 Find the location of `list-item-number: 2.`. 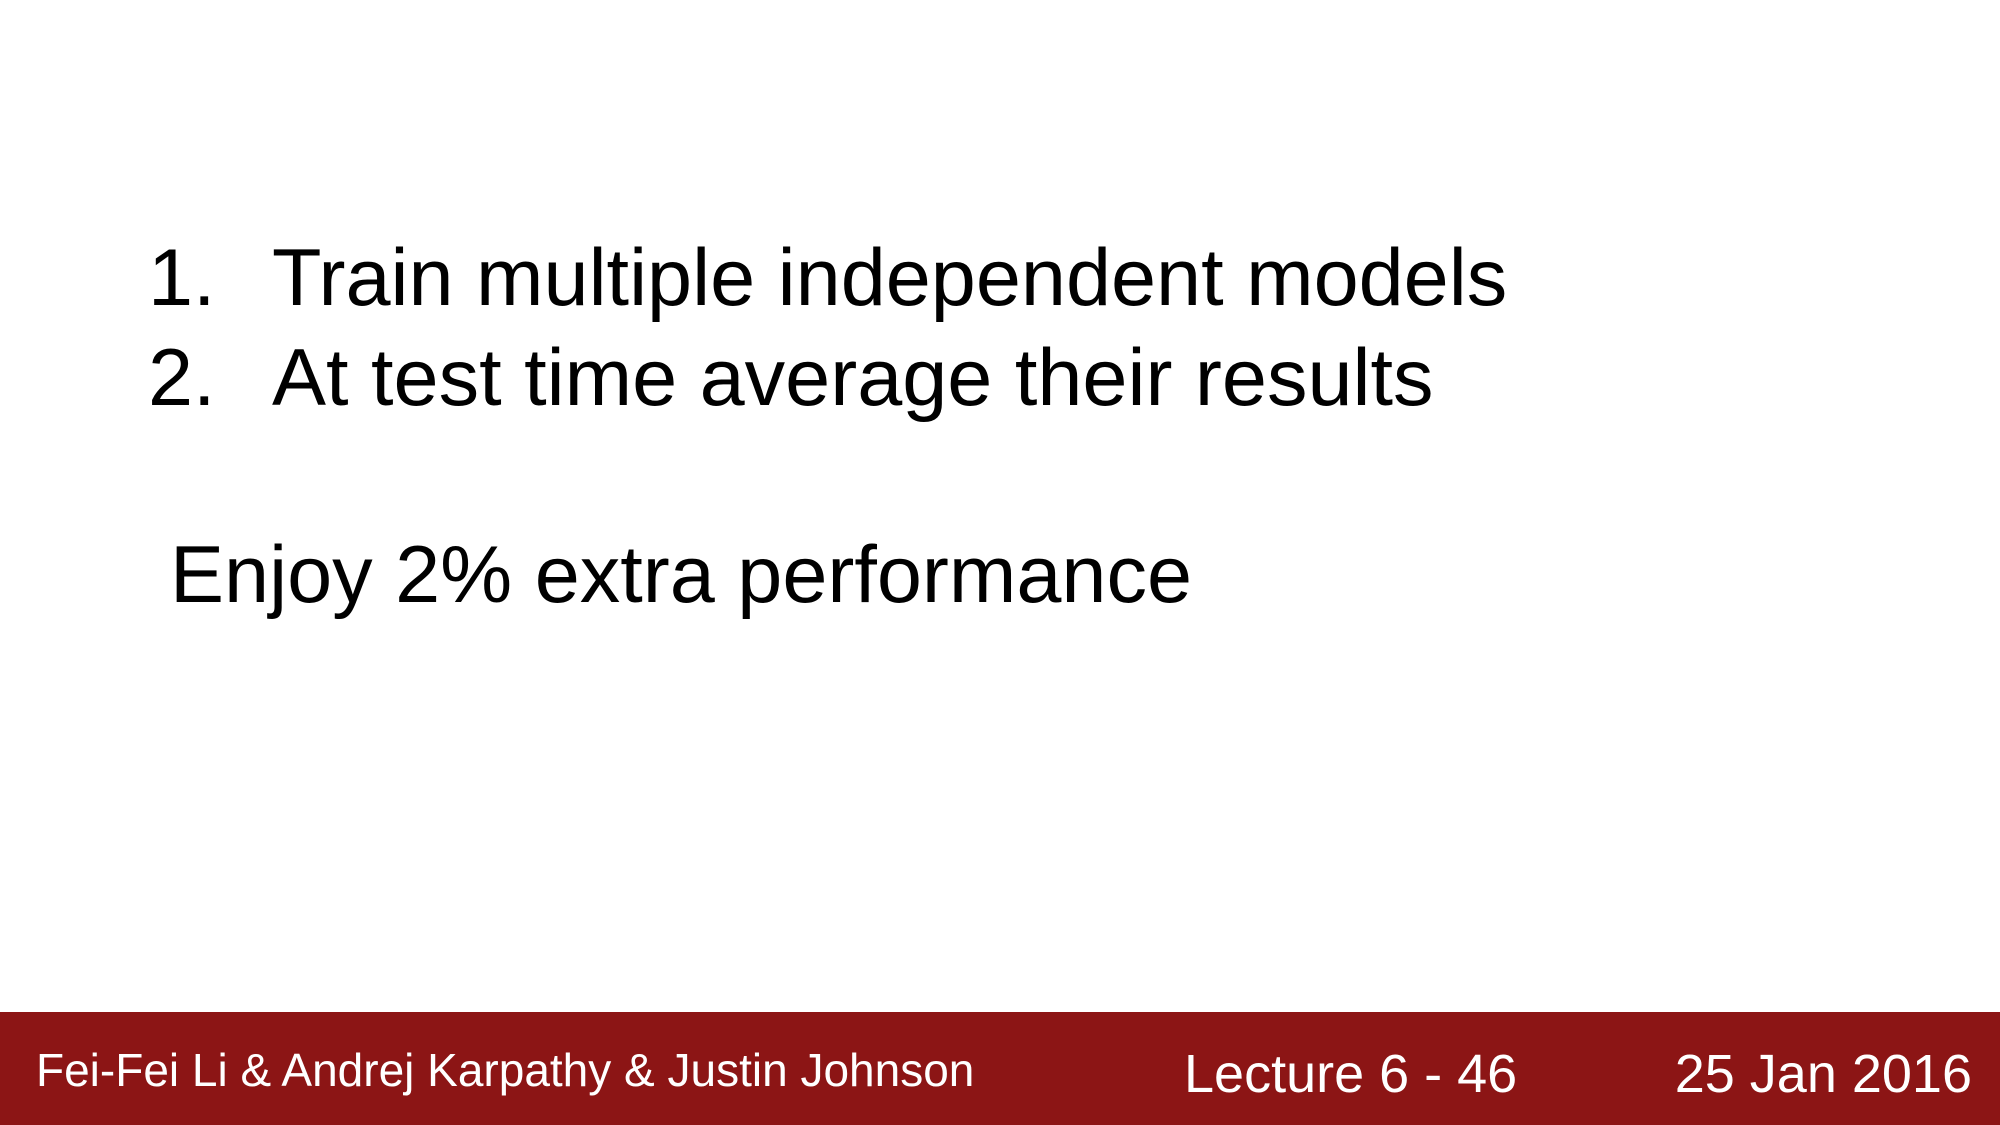

list-item-number: 2. is located at coordinates (182, 378).